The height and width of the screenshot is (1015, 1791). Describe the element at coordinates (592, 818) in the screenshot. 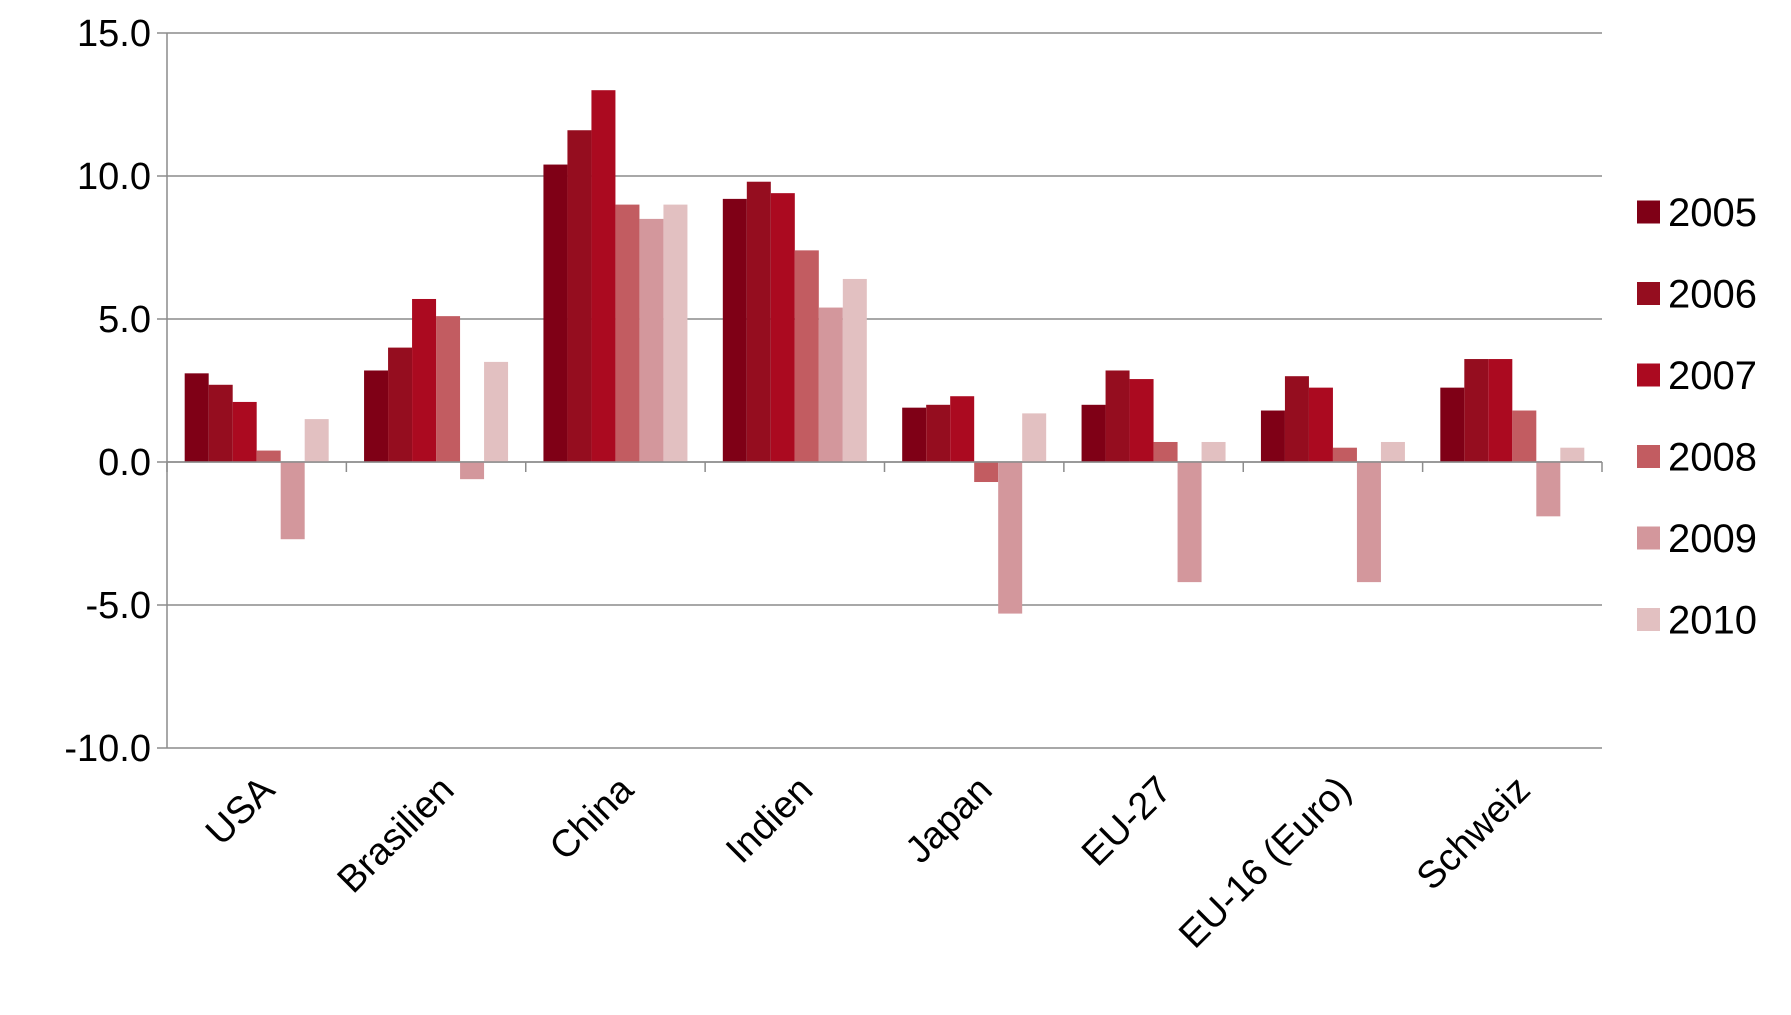

I see `x-tick-label: China` at that location.